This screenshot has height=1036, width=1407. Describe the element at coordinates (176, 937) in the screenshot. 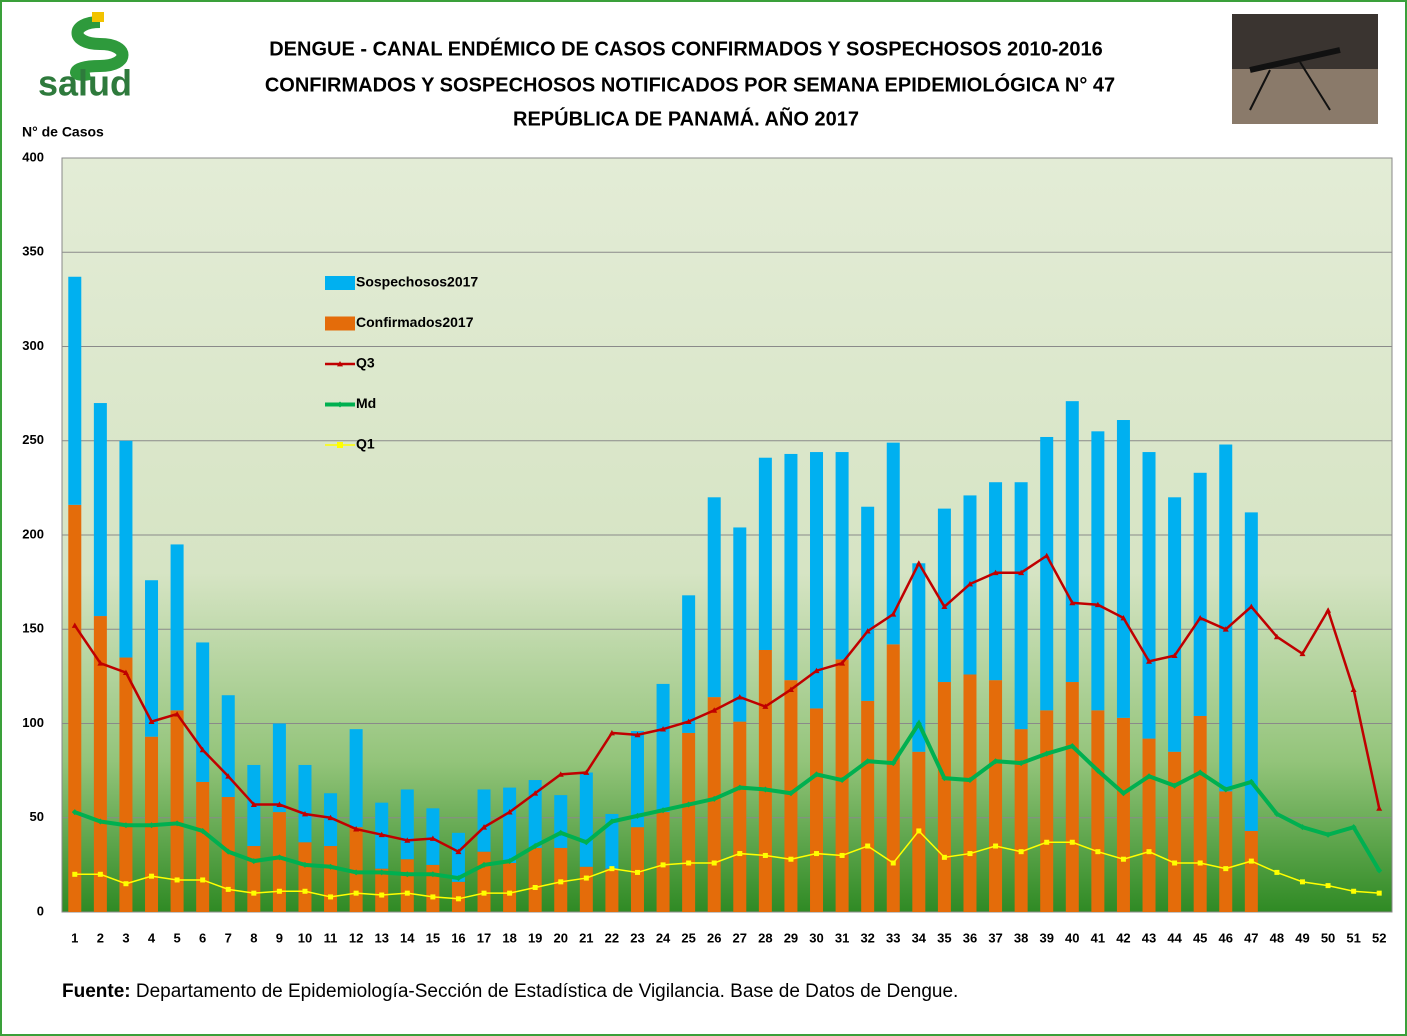

I see `x-tick-label: 5` at that location.